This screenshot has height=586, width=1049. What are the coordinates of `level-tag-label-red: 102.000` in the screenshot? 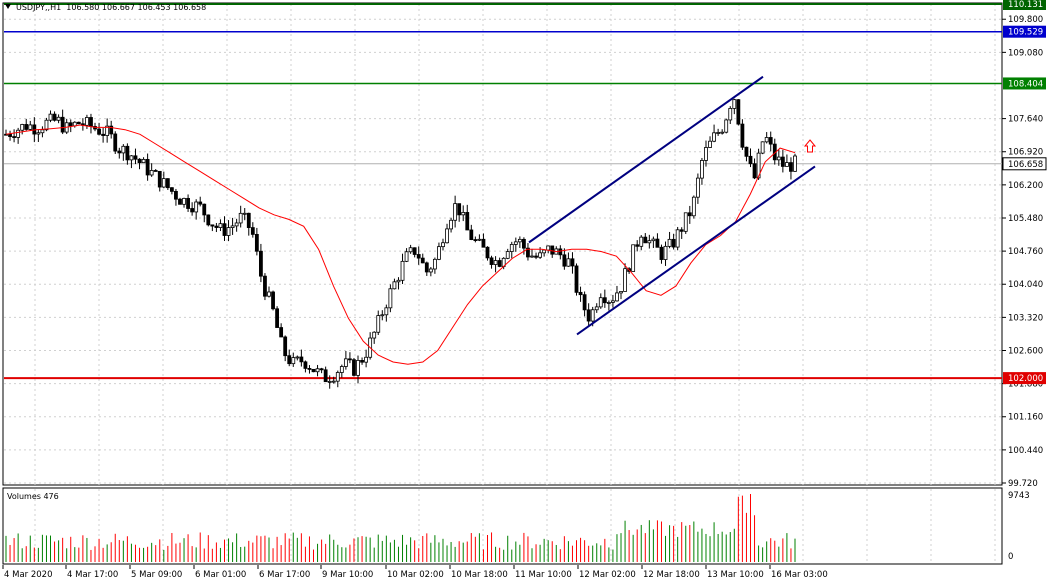 It's located at (1025, 379).